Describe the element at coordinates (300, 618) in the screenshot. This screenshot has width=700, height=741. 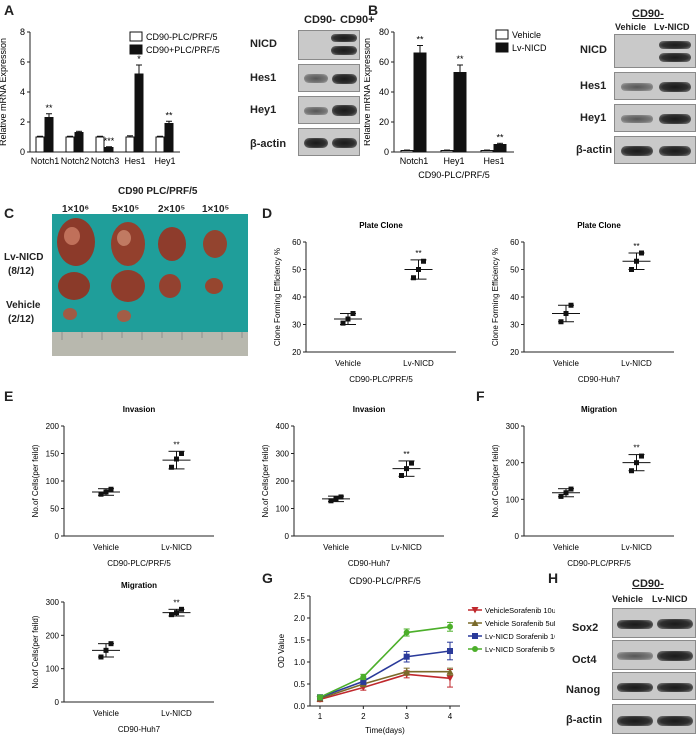
I see `y-tick-label: 2.0` at that location.